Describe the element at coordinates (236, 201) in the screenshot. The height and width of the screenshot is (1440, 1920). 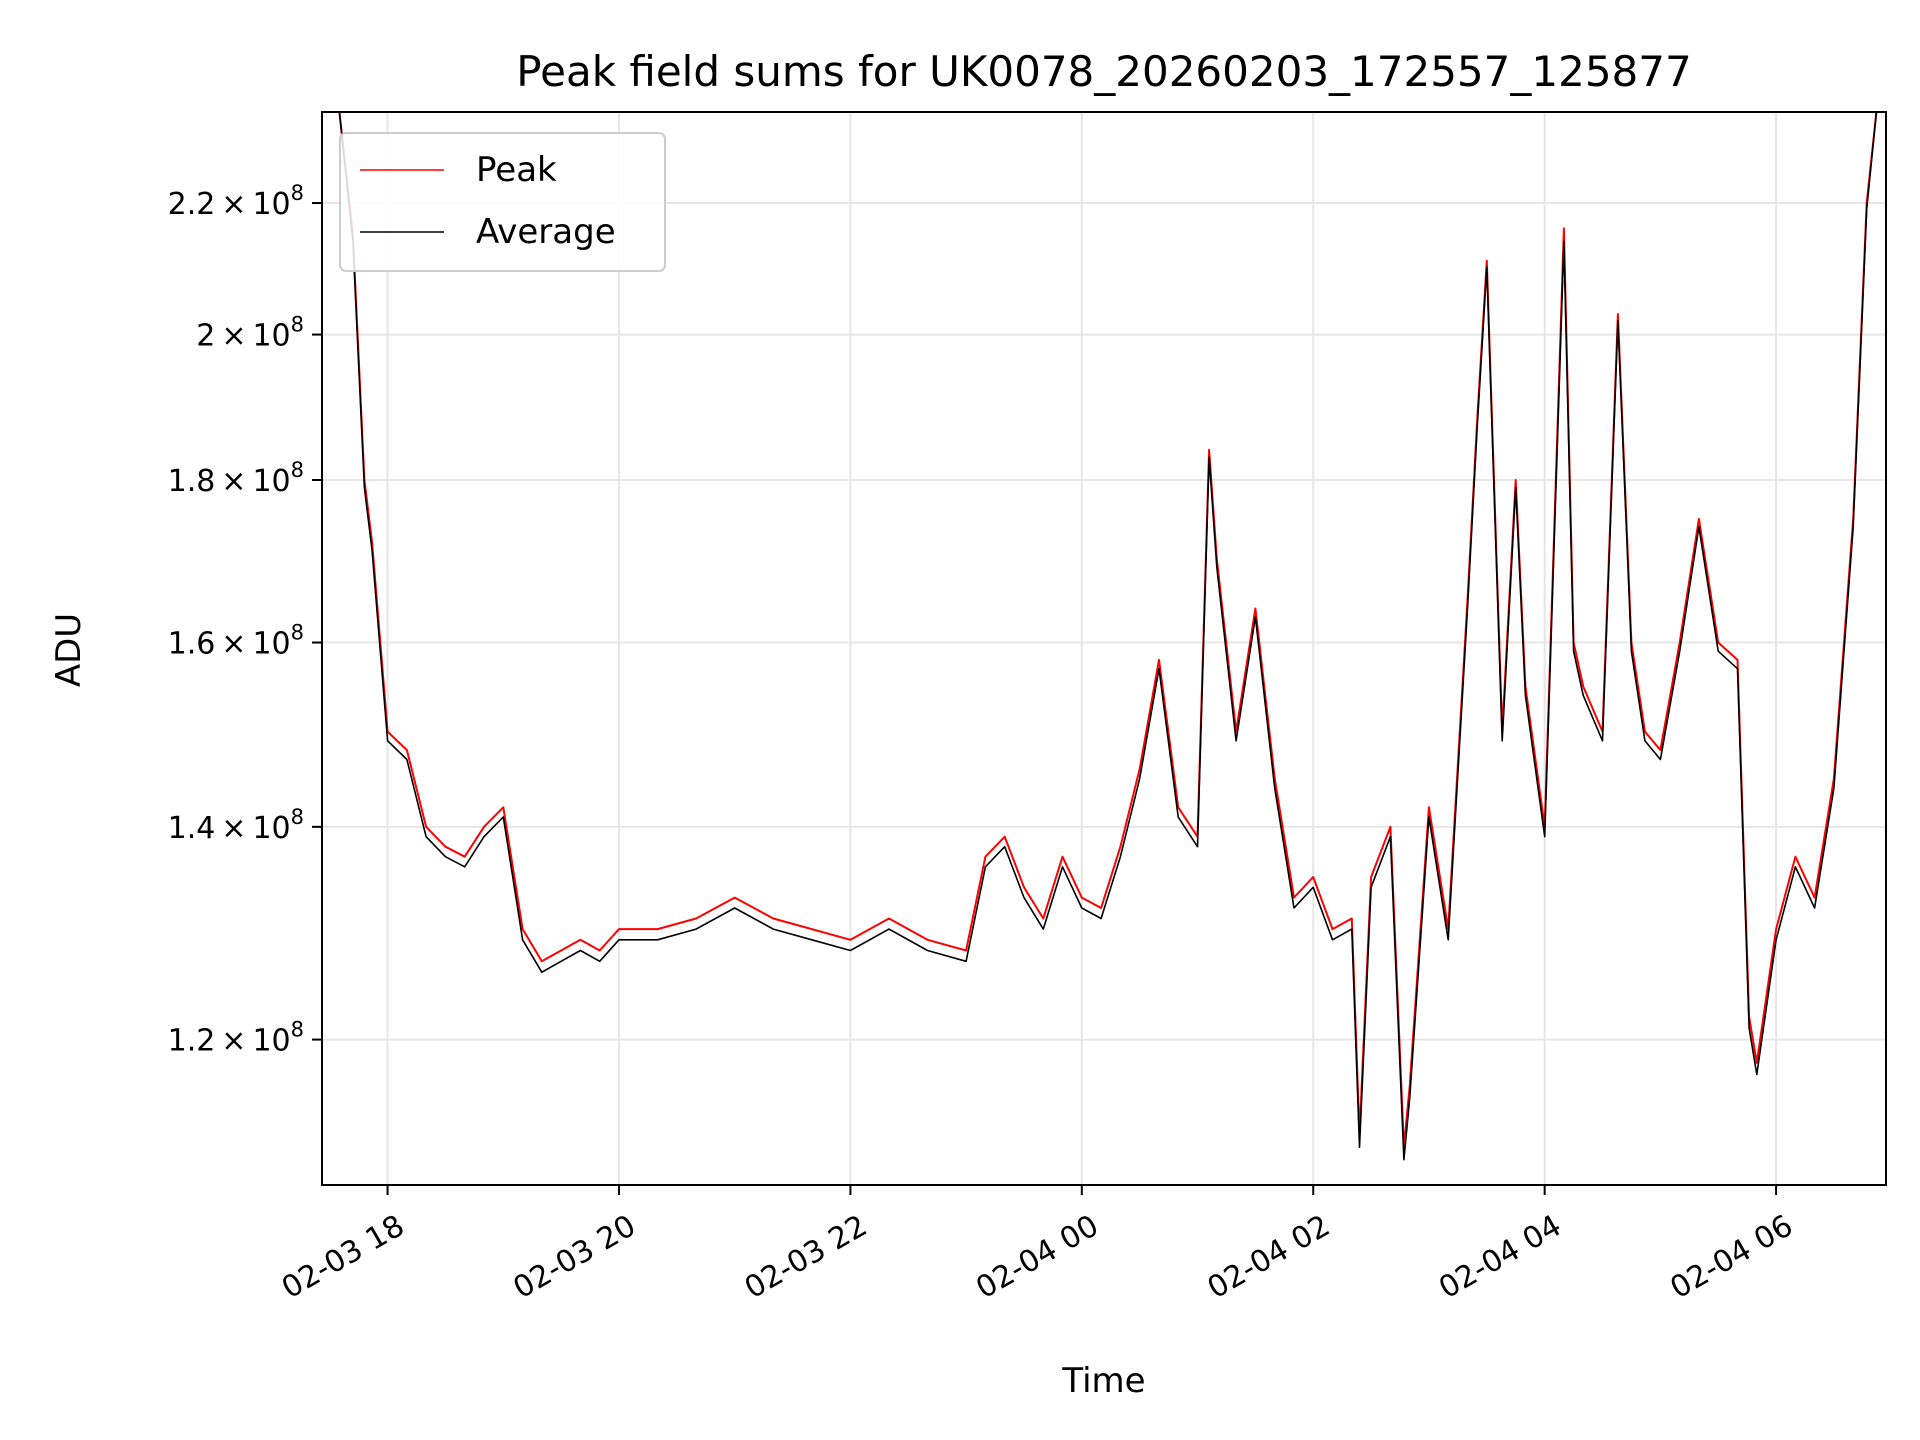
I see `y-tick-label: 2.2 × 10⁸` at that location.